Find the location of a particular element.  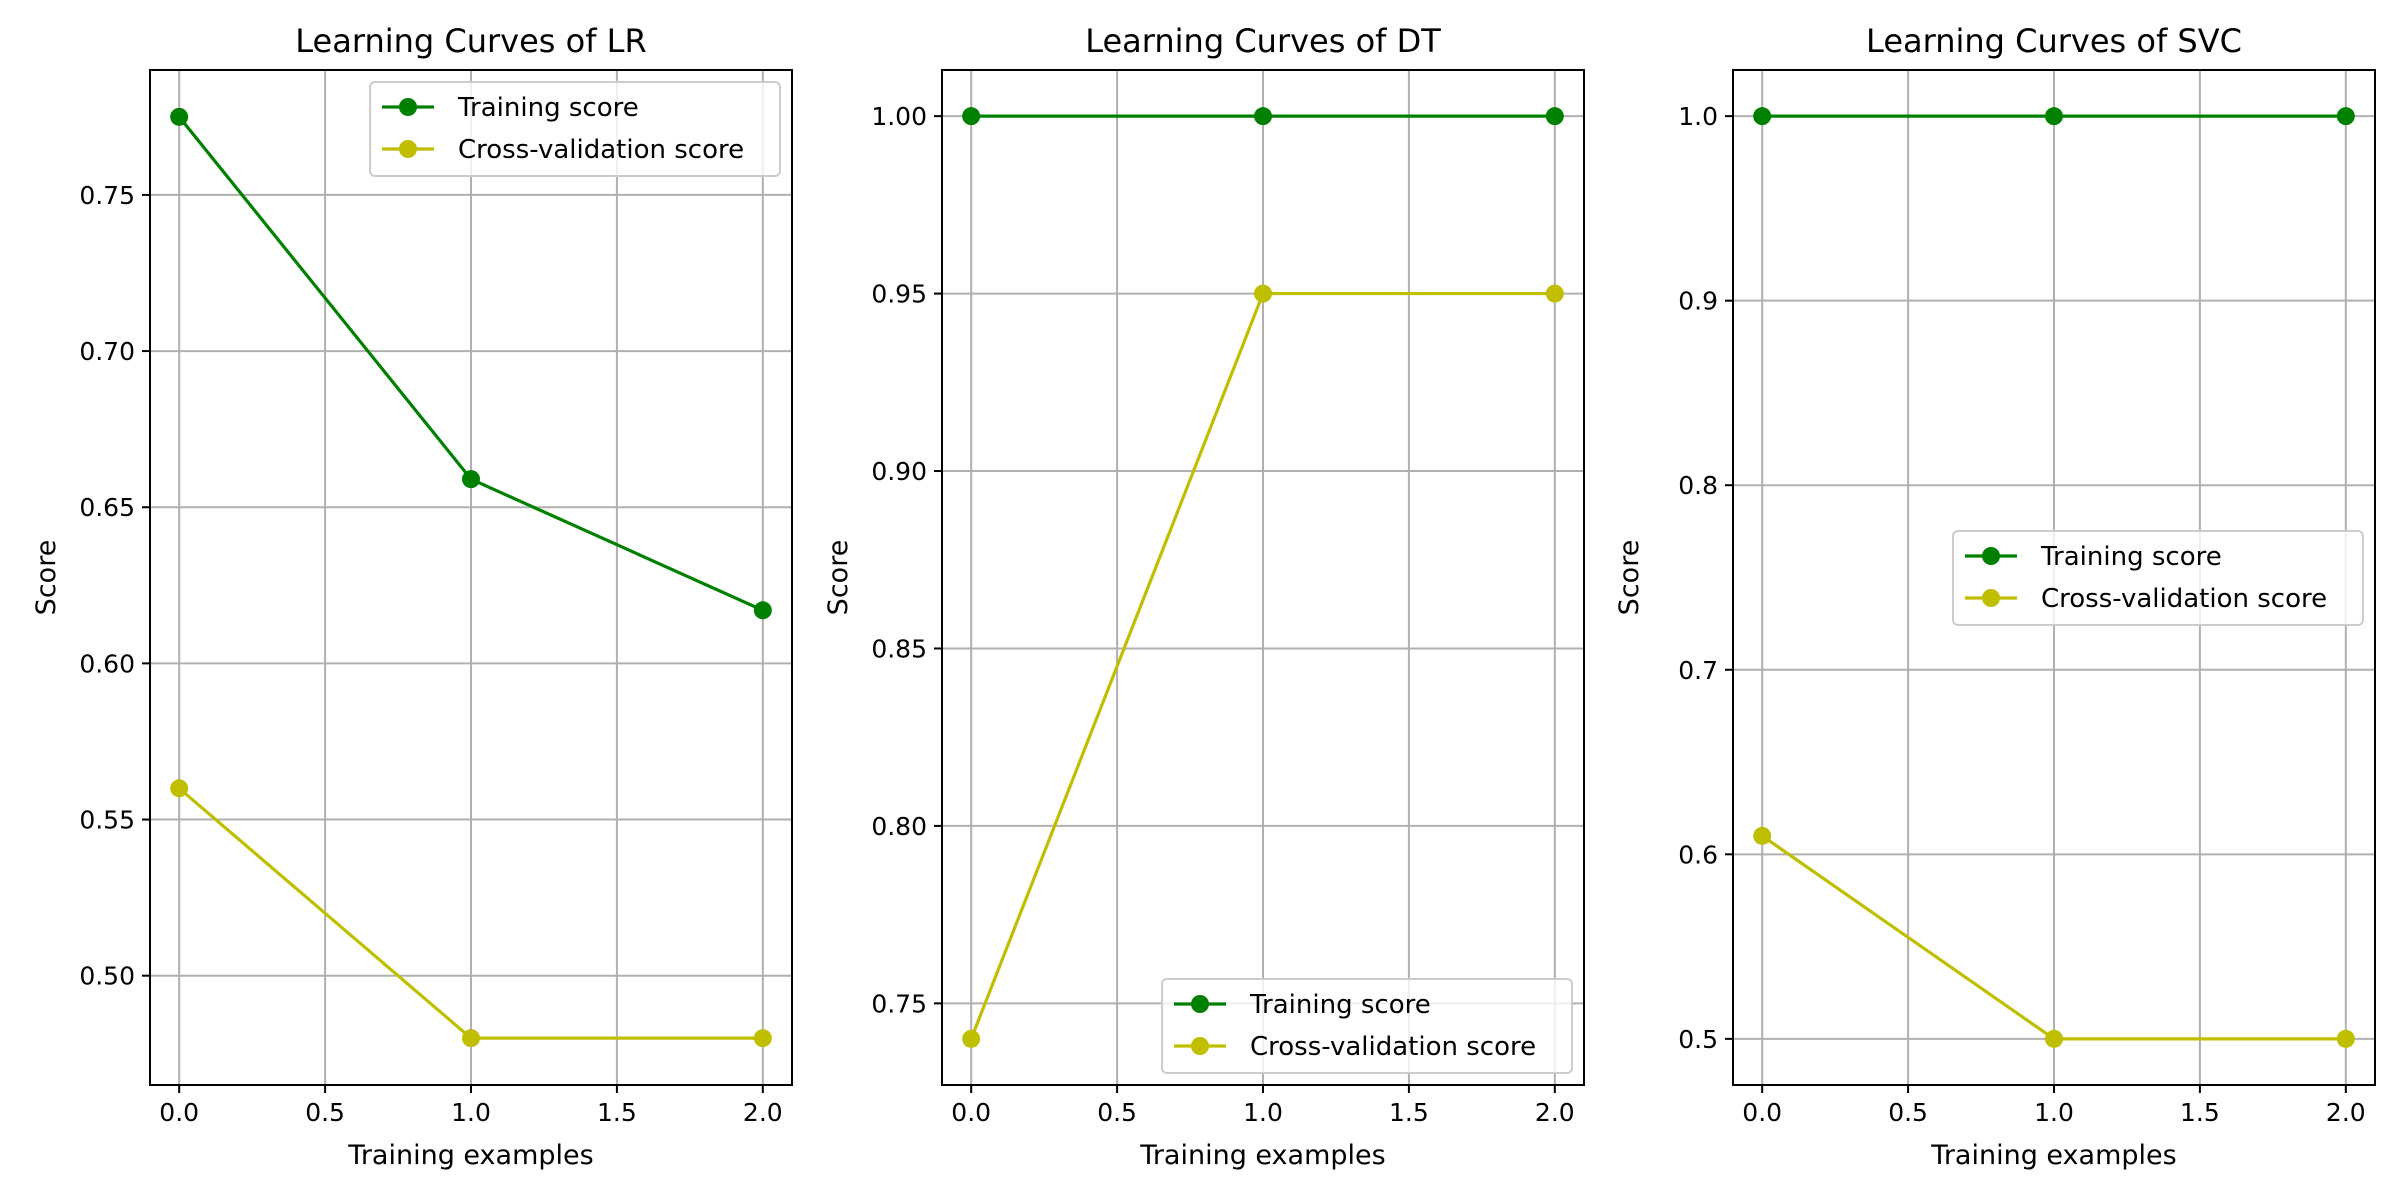

y-tick-label-4: 0.9 is located at coordinates (1698, 301).